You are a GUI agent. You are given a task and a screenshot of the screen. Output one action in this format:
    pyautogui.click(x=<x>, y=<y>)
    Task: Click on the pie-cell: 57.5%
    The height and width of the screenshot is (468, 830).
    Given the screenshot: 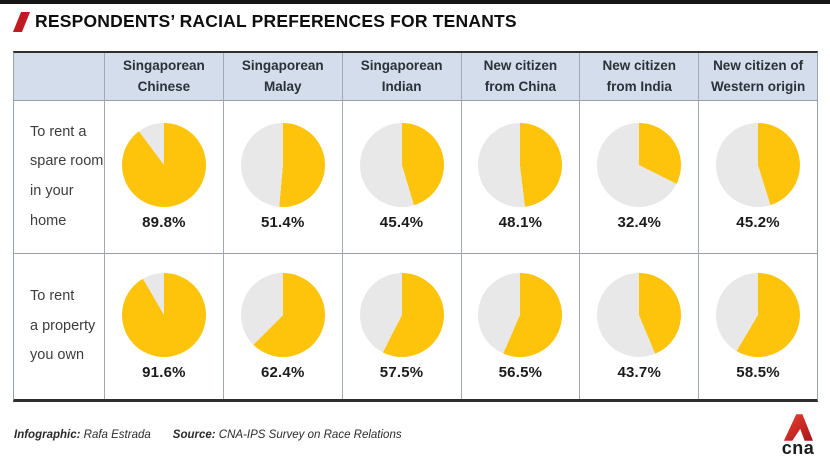 What is the action you would take?
    pyautogui.click(x=401, y=326)
    